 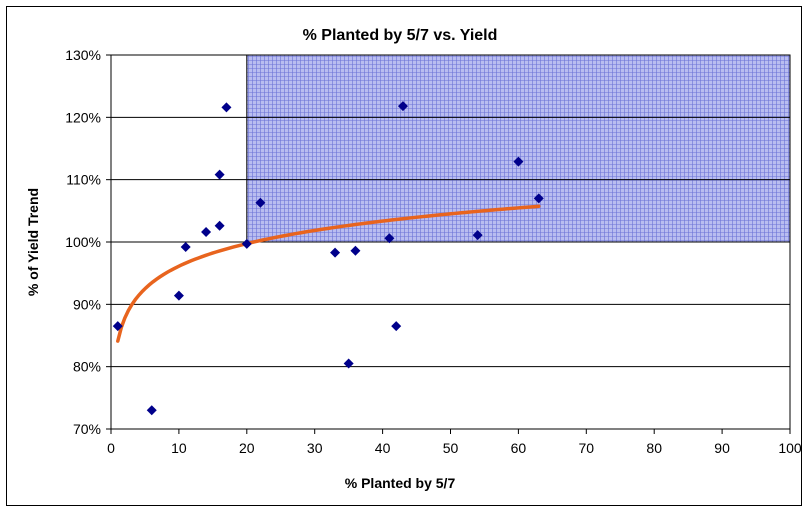 I want to click on x-tick-label: 50, so click(x=451, y=448).